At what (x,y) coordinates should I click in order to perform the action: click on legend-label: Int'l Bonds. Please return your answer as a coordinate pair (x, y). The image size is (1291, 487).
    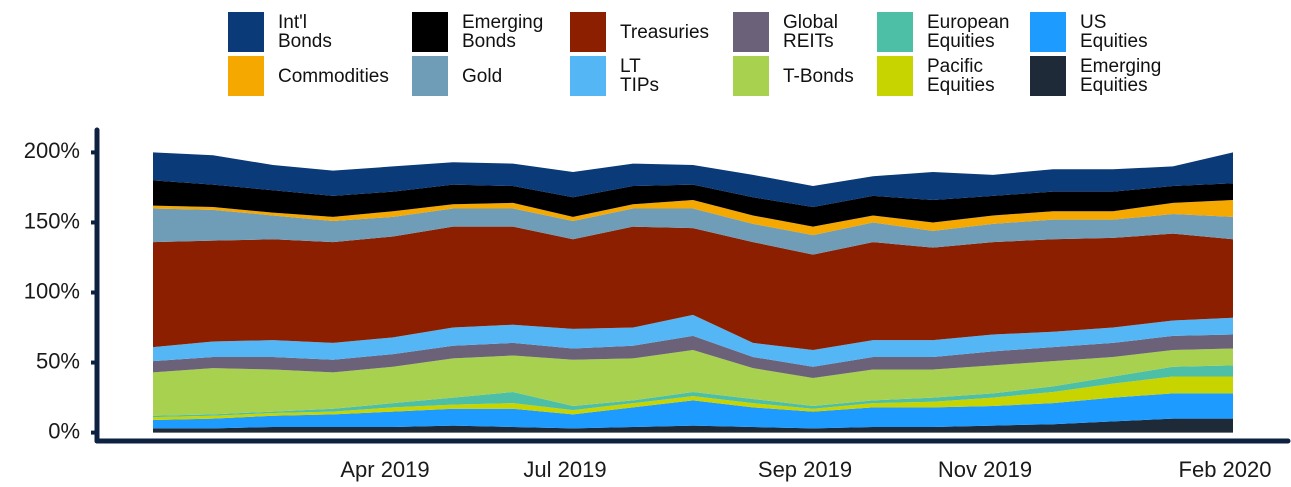
    Looking at the image, I should click on (305, 32).